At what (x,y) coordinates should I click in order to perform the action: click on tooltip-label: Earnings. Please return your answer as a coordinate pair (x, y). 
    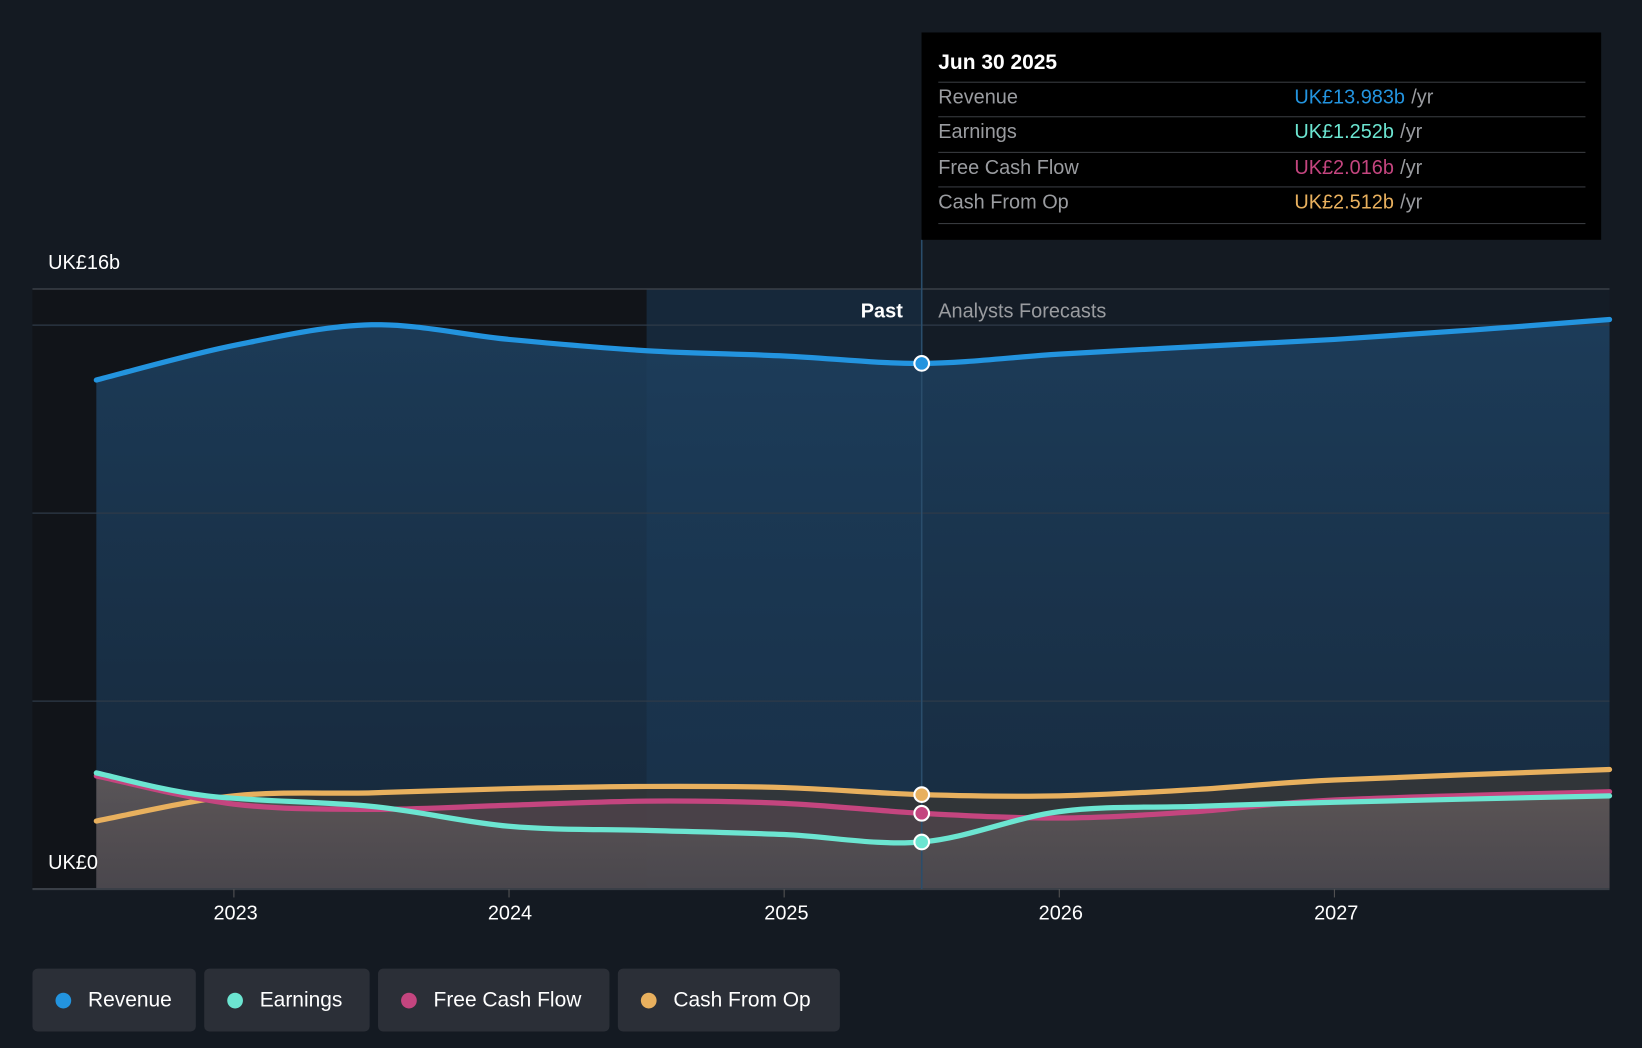
    Looking at the image, I should click on (977, 132).